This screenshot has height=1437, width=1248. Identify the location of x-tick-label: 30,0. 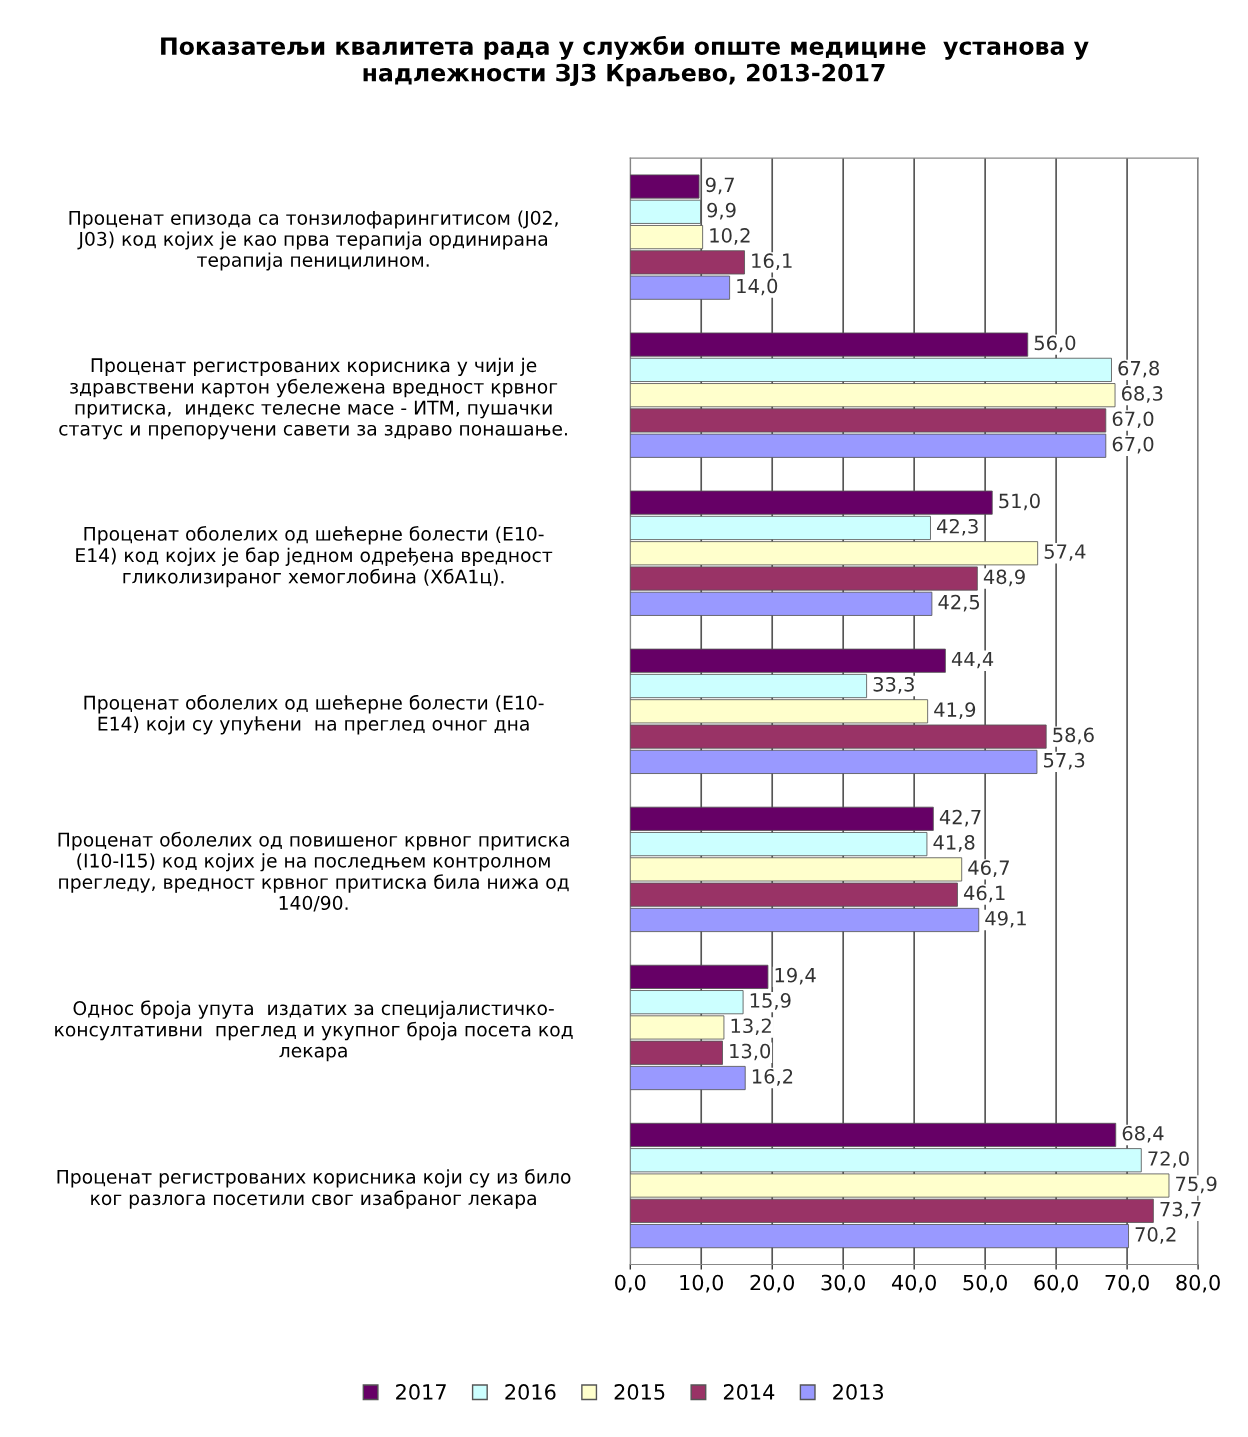
(843, 1283).